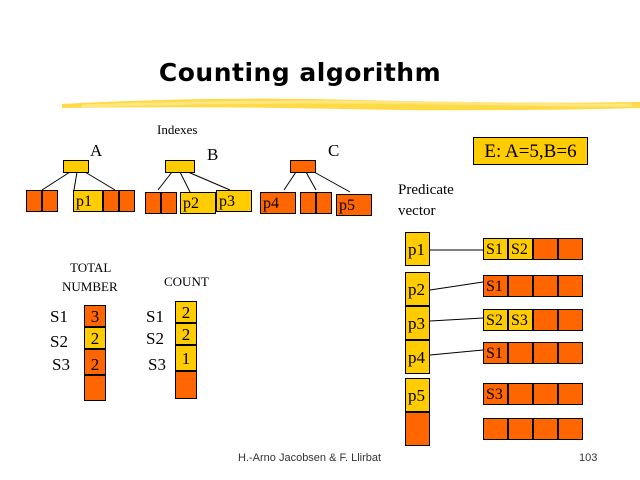 This screenshot has width=640, height=480. I want to click on count-value-cell: 1, so click(186, 358).